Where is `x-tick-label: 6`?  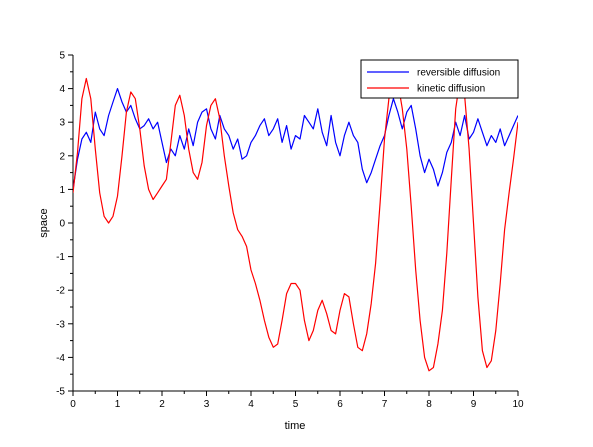 x-tick-label: 6 is located at coordinates (340, 404).